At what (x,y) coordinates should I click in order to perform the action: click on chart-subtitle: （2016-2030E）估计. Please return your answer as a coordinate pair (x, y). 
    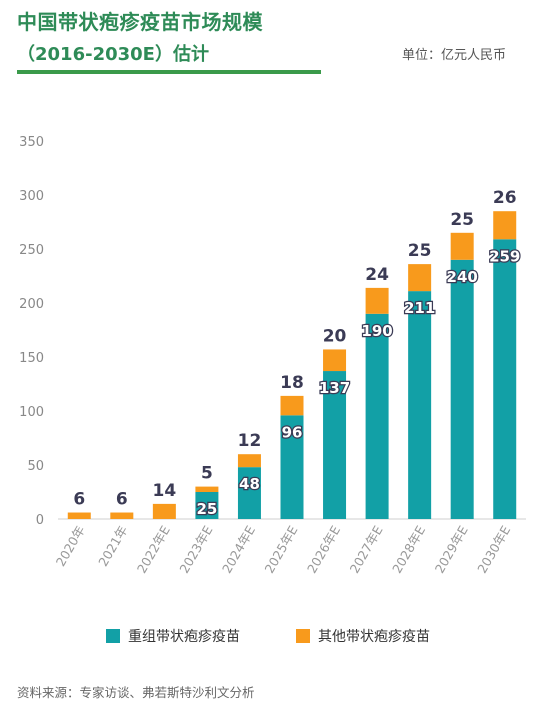
    Looking at the image, I should click on (113, 54).